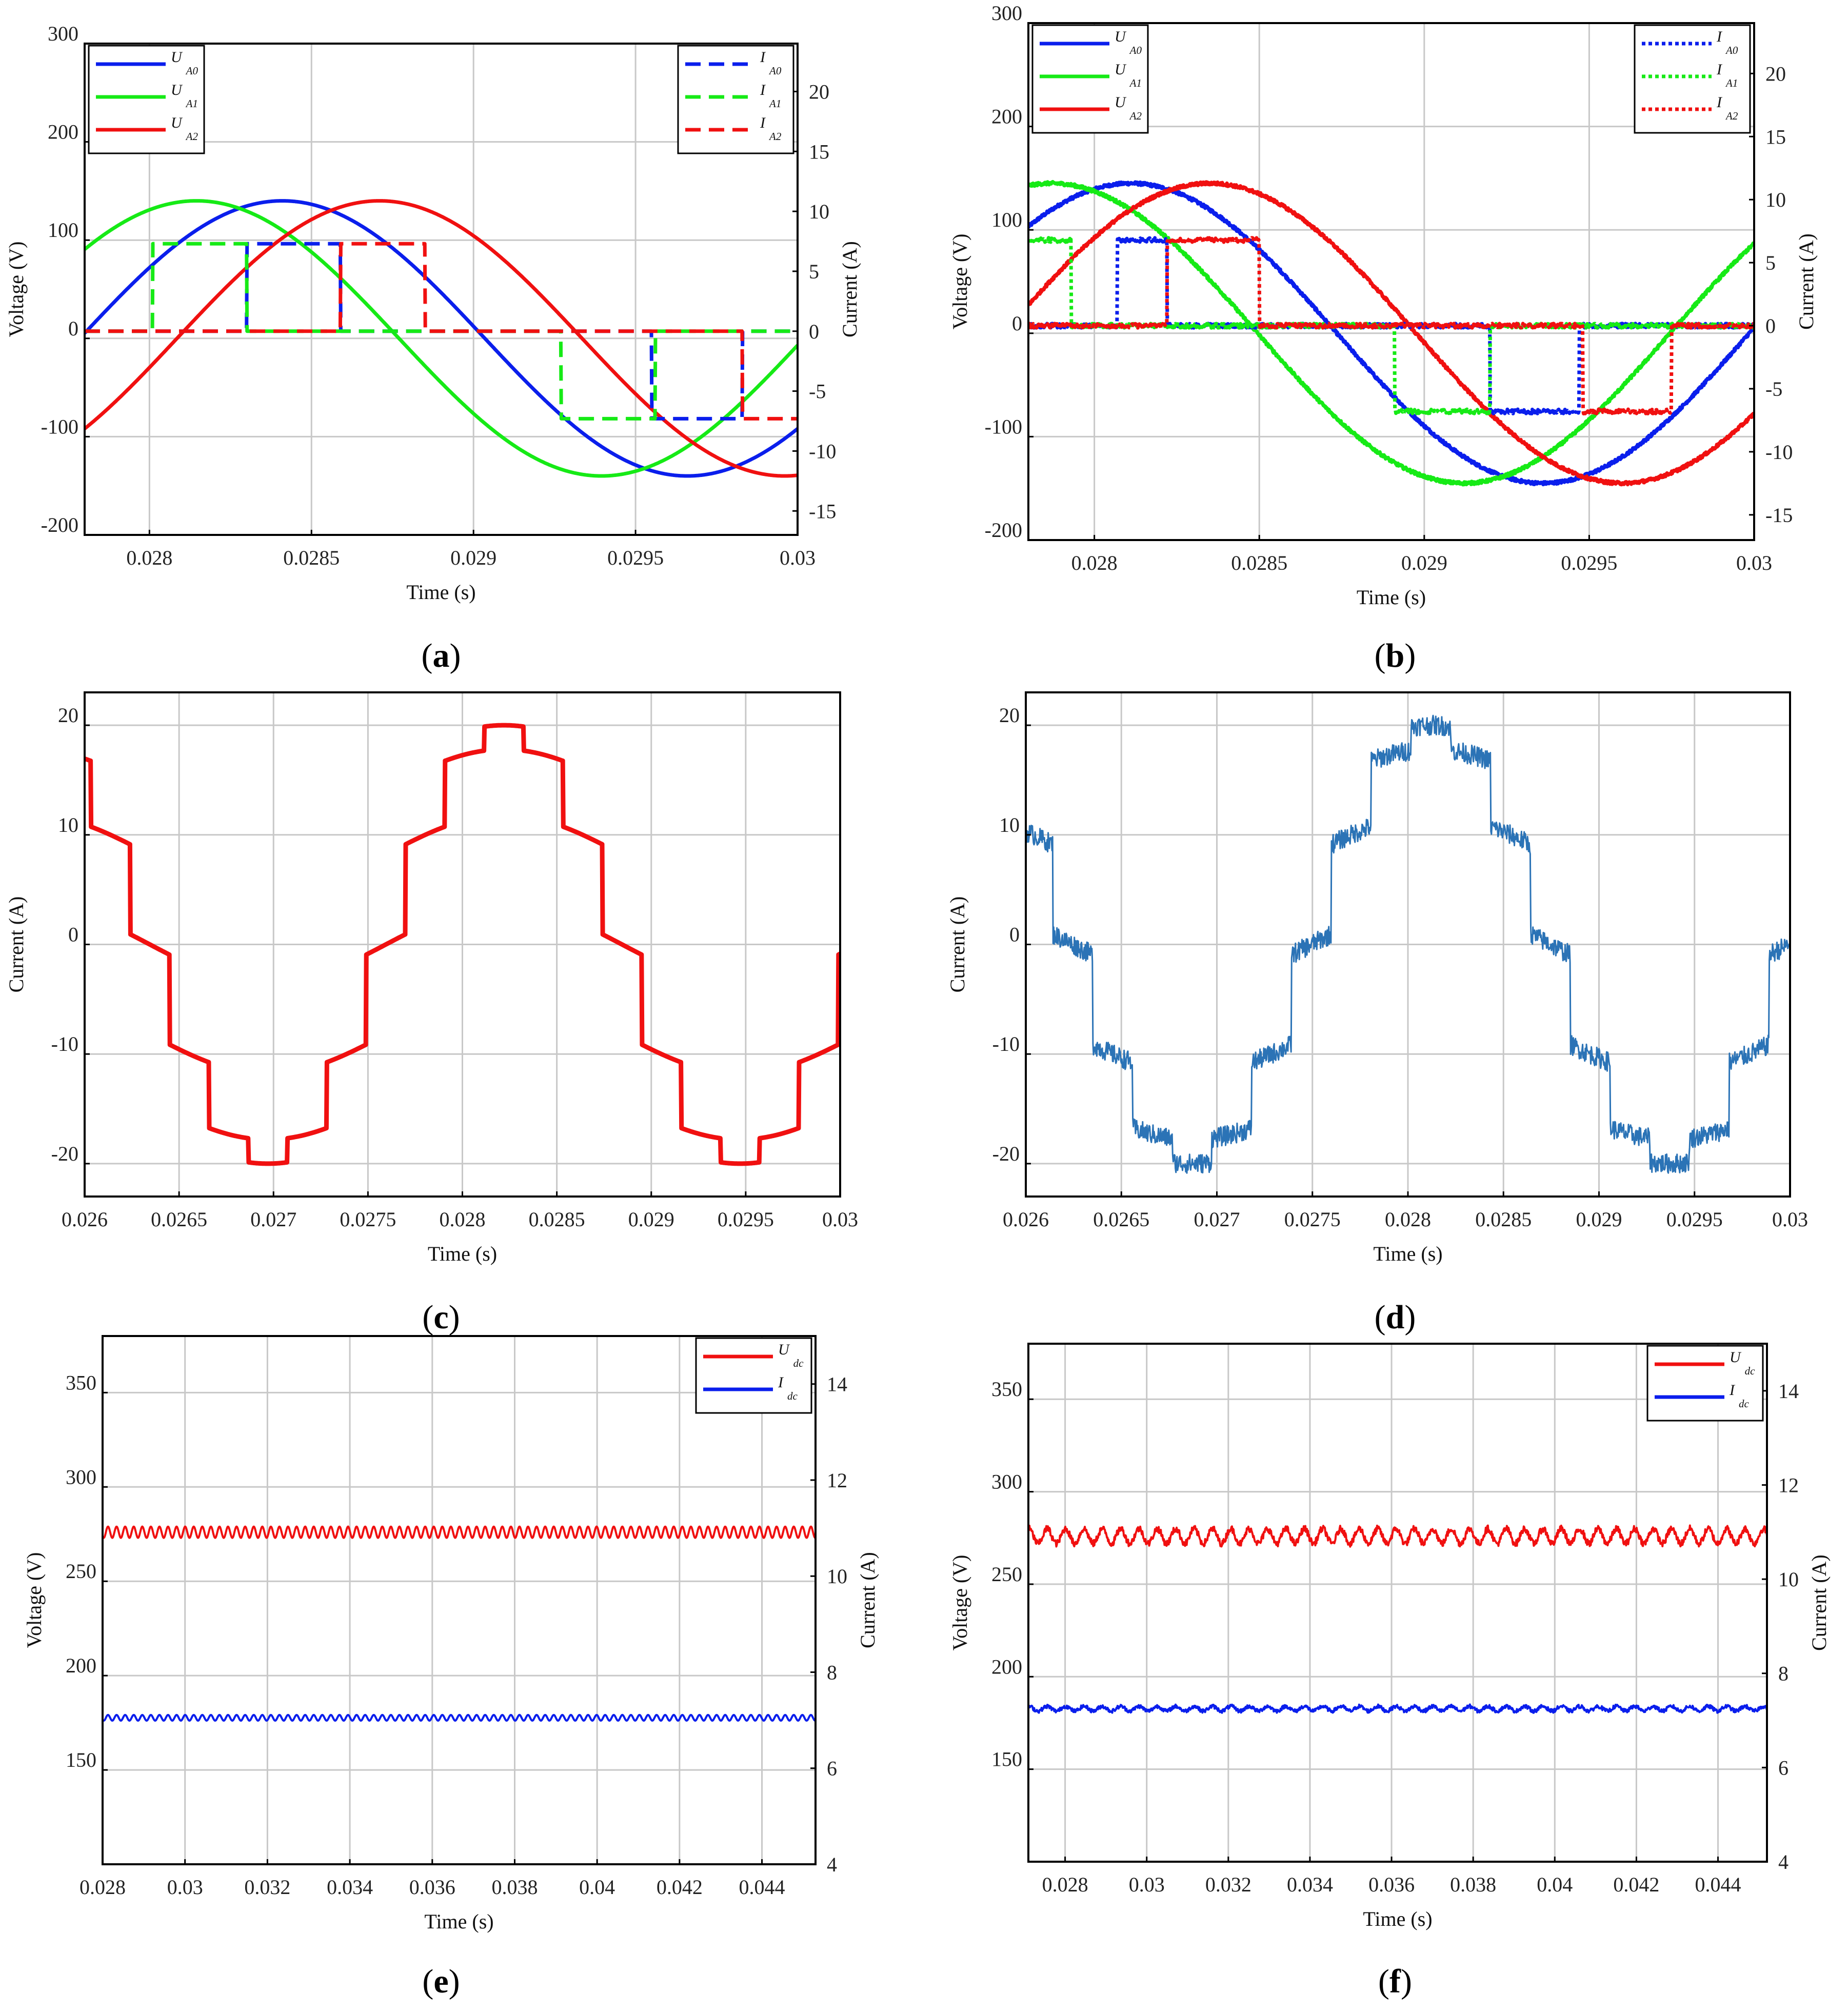  I want to click on y-tick-label: 300, so click(1006, 1481).